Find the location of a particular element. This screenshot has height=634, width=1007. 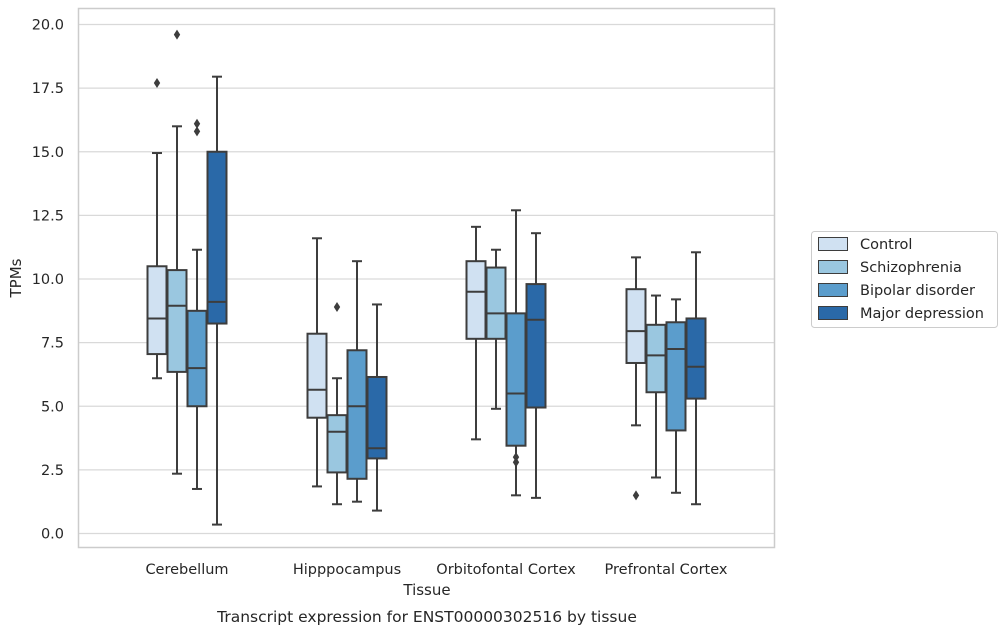

y-tick-label: 15.0 is located at coordinates (48, 153).